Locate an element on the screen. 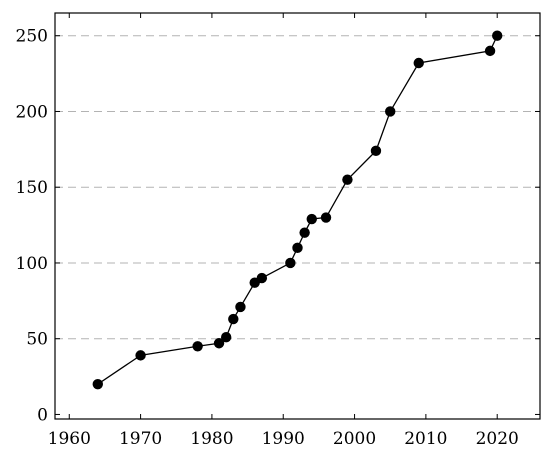  x-axis-tick-labels: 1960 1970 1980 1990 2000 2010 2020 is located at coordinates (283, 439).